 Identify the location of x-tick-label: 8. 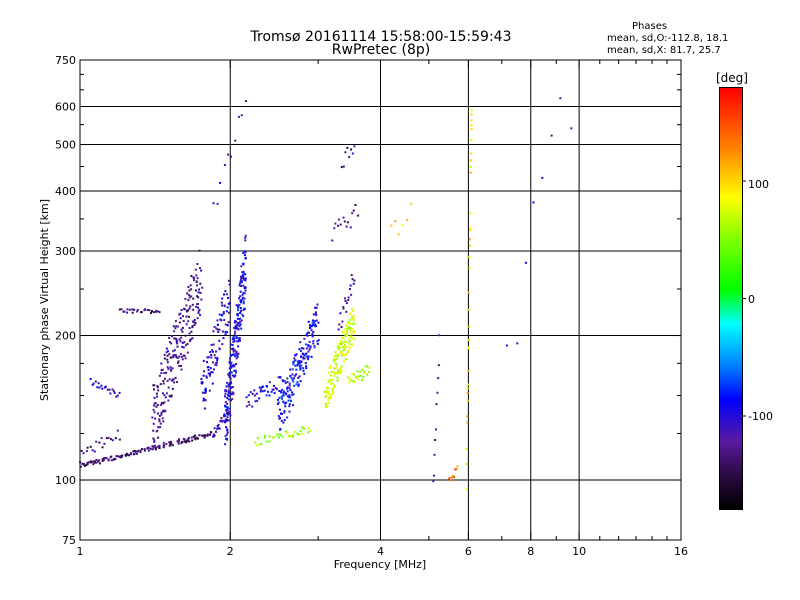
(530, 551).